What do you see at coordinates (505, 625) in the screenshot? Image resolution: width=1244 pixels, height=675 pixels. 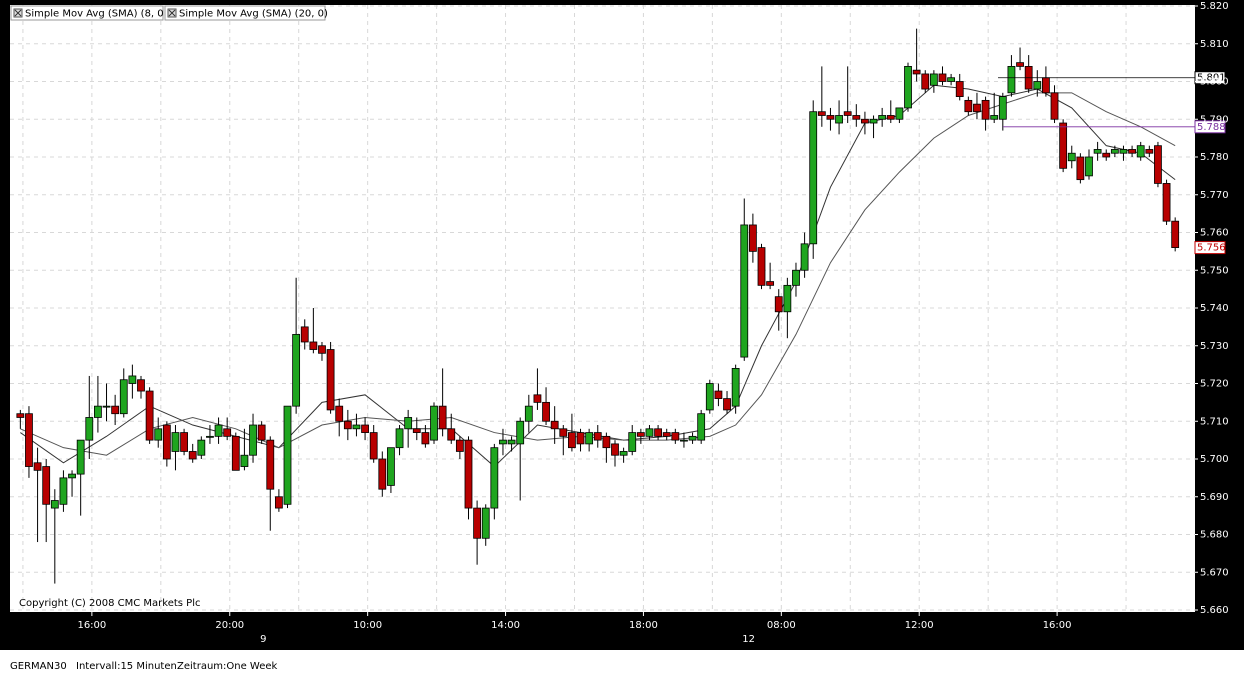 I see `x-tick-label: 14:00` at bounding box center [505, 625].